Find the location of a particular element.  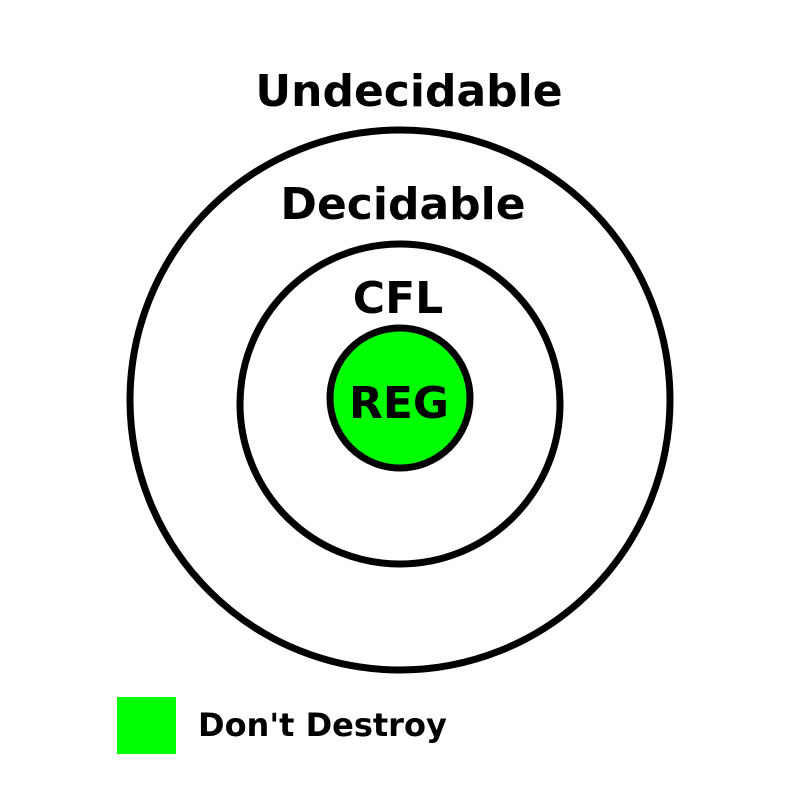

legend-swatch is located at coordinates (146, 725).